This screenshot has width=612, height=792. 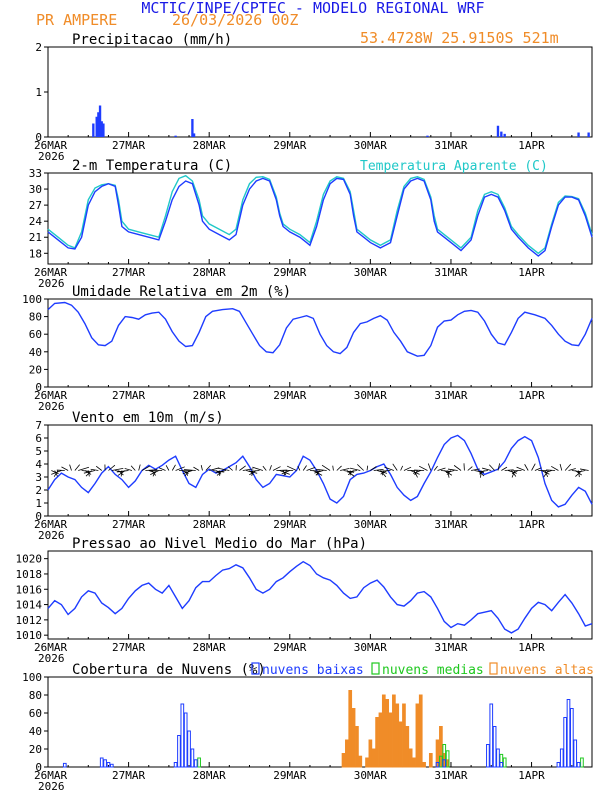 I want to click on y-tick-label: 6, so click(x=38, y=438).